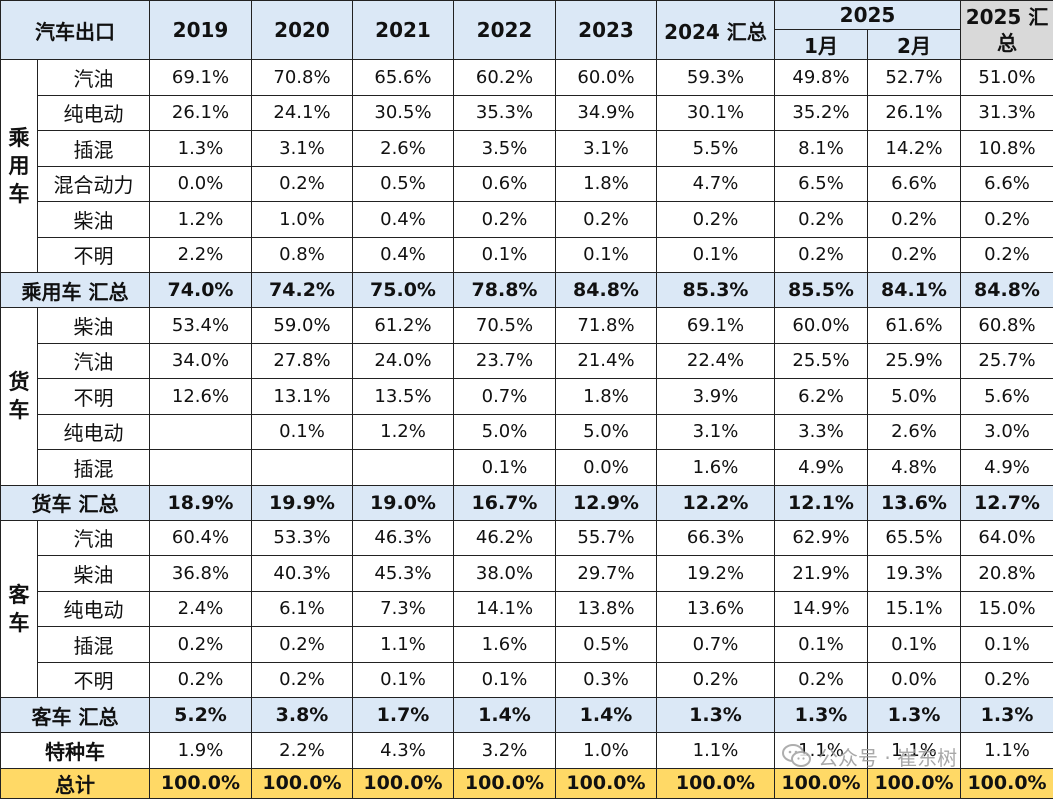 This screenshot has height=799, width=1053. Describe the element at coordinates (821, 325) in the screenshot. I see `share-cell: 60.0%` at that location.